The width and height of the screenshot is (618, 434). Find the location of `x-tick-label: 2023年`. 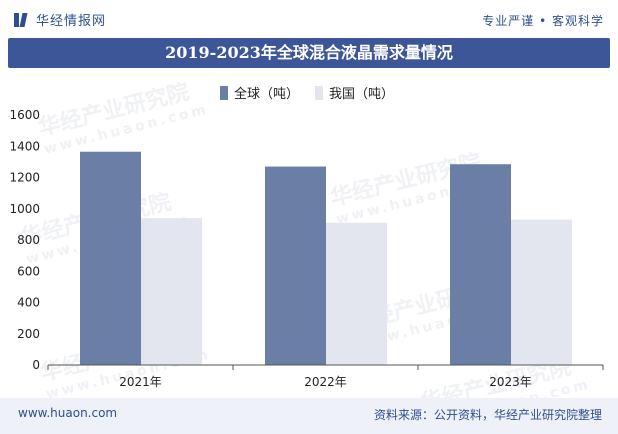

x-tick-label: 2023年 is located at coordinates (510, 382).